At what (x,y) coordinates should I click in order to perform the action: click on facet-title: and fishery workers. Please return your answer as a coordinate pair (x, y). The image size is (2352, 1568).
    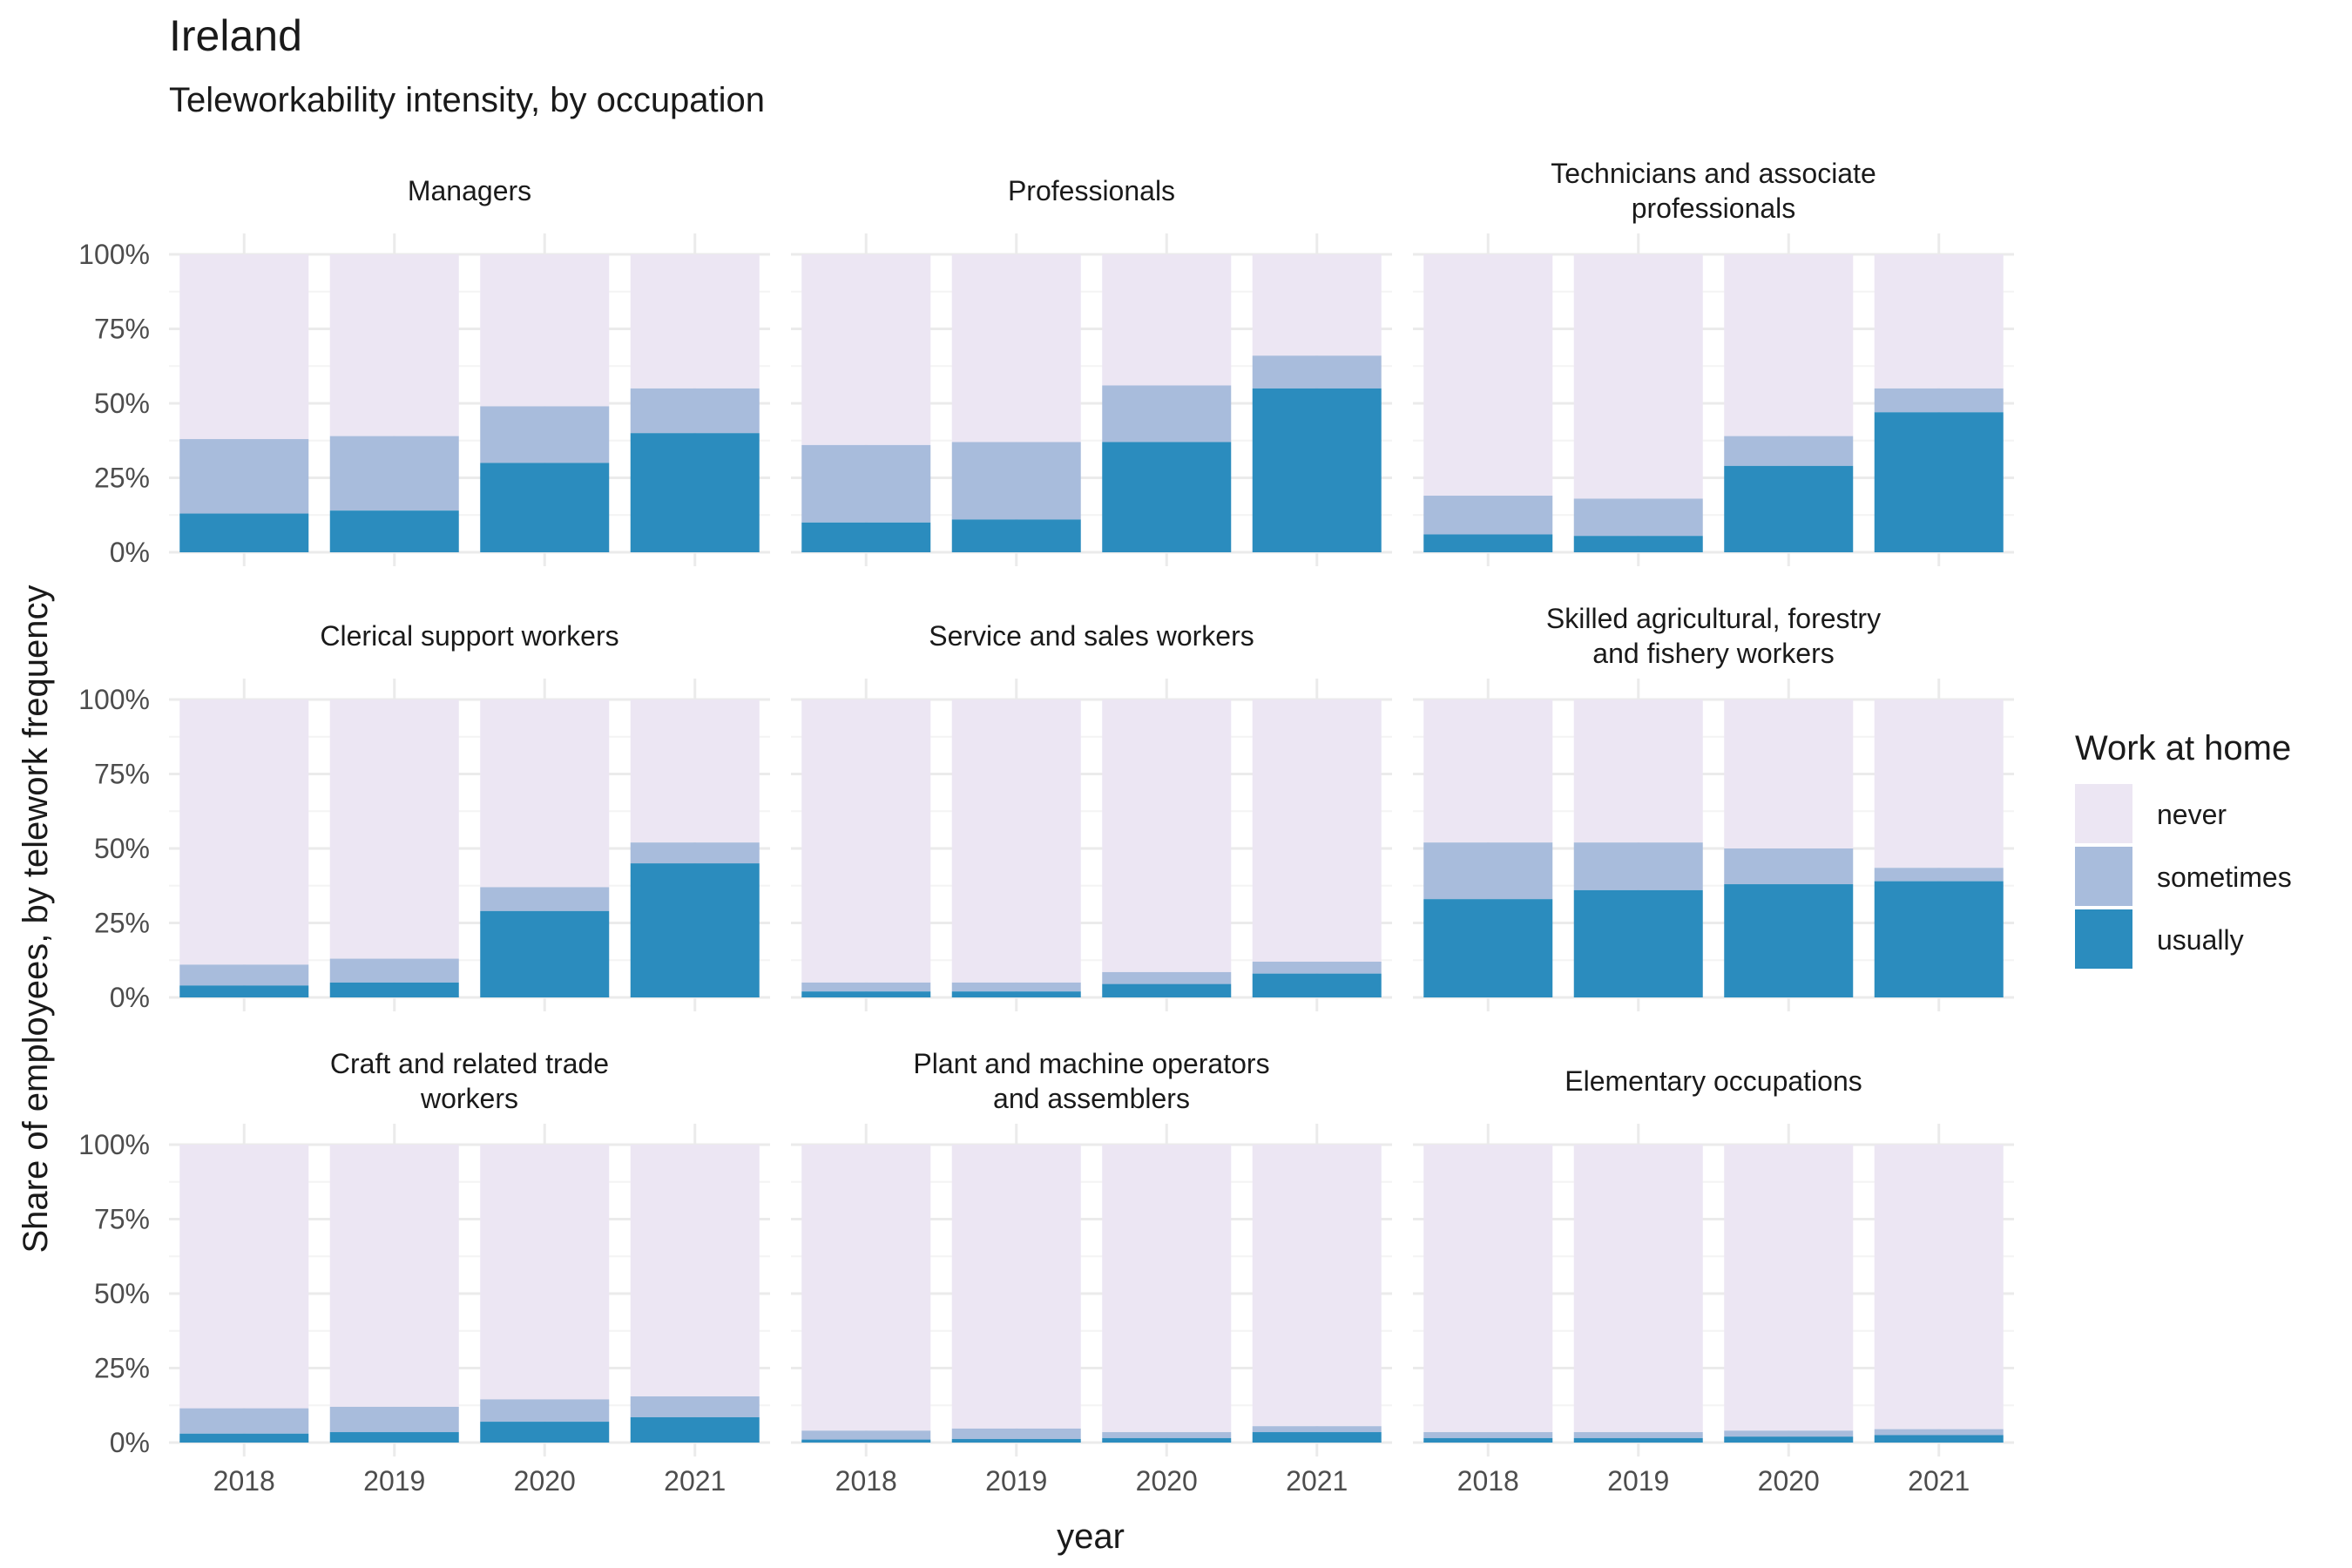
    Looking at the image, I should click on (1713, 653).